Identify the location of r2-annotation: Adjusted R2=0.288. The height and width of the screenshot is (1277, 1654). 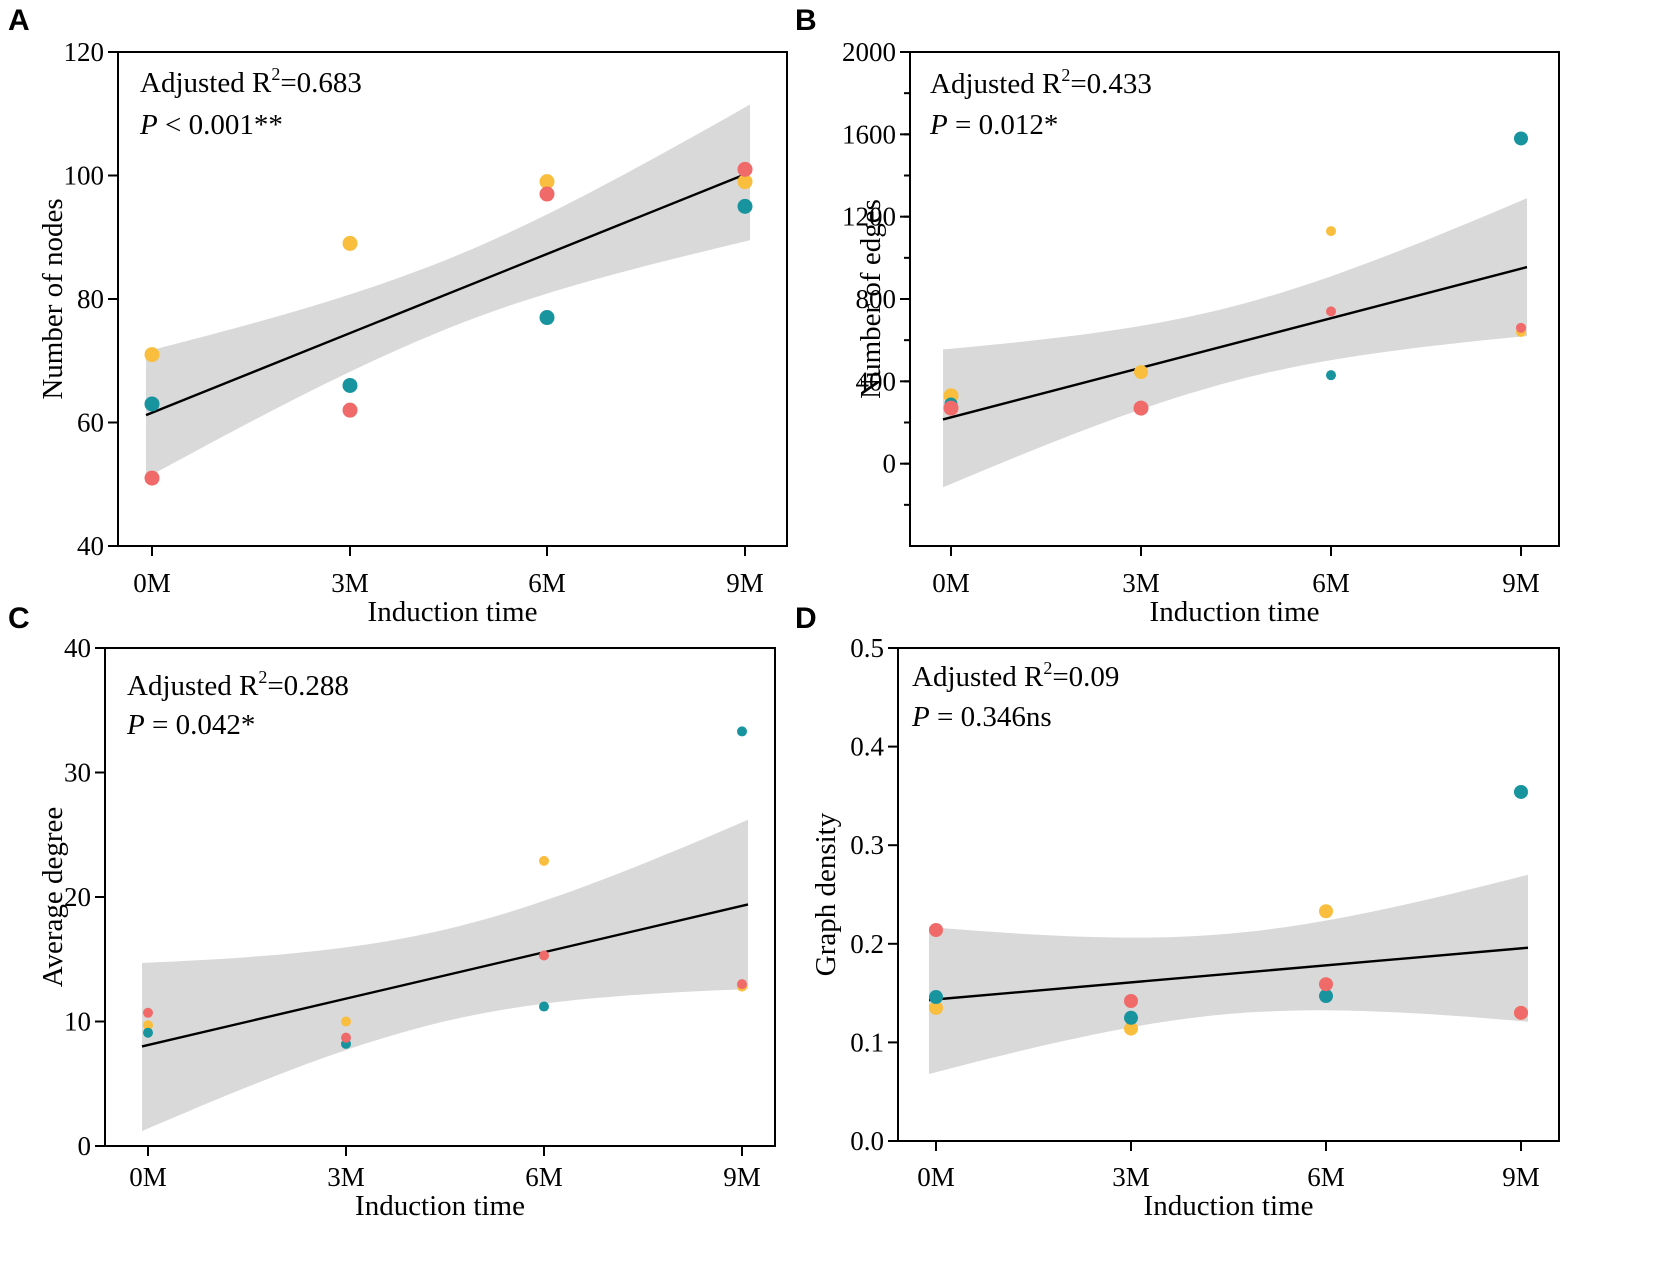
(238, 684).